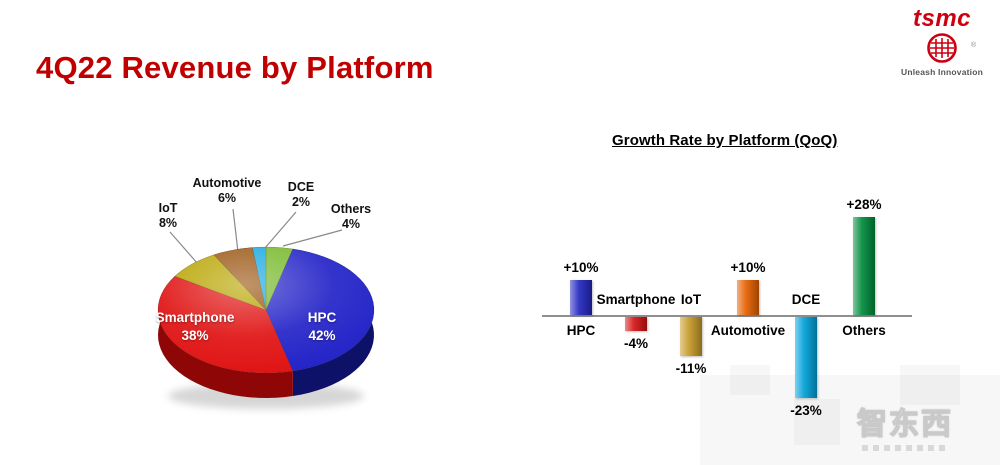 Image resolution: width=1000 pixels, height=465 pixels. Describe the element at coordinates (312, 238) in the screenshot. I see `leader-line-others` at that location.